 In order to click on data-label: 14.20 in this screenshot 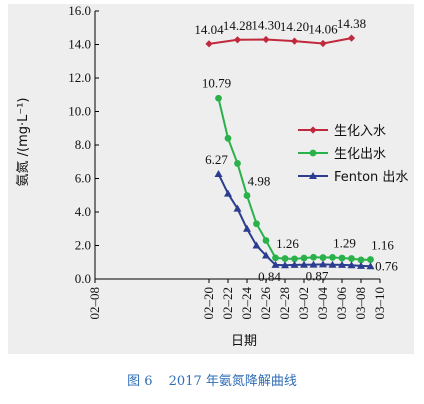, I will do `click(294, 26)`.